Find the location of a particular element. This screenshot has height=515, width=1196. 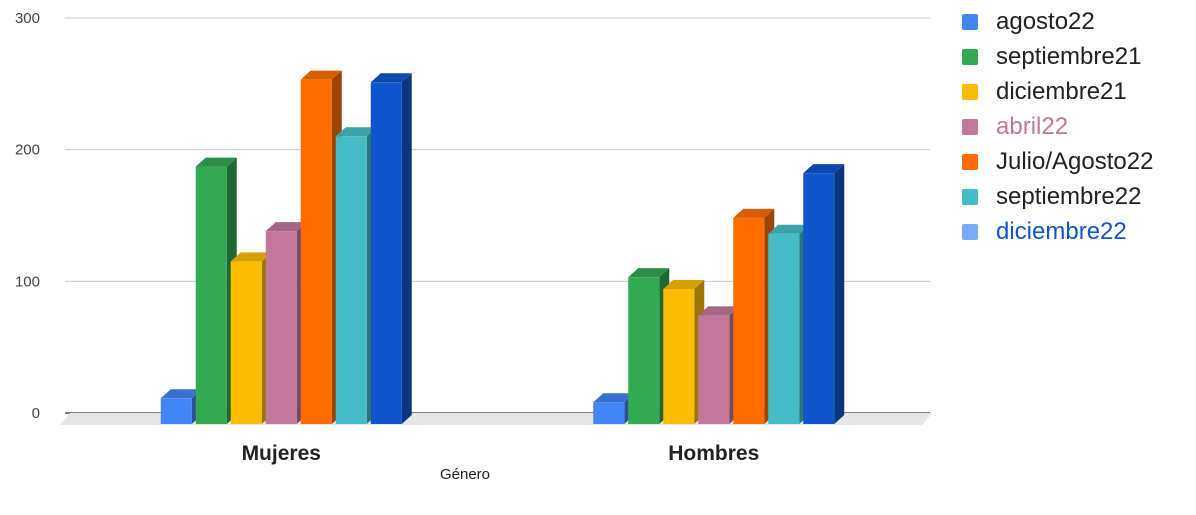

bar-julio-agosto22-hombres is located at coordinates (754, 316).